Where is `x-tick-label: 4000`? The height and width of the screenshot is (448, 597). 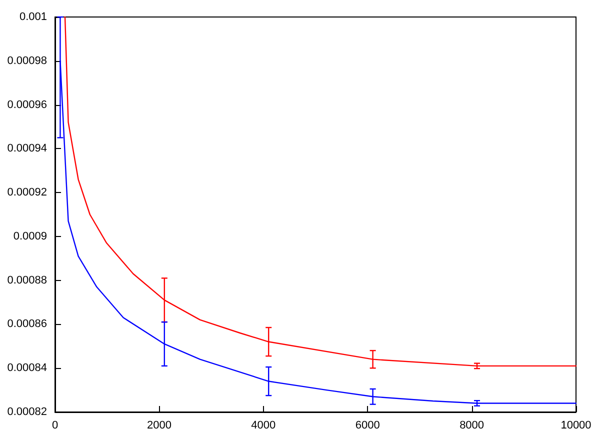
x-tick-label: 4000 is located at coordinates (263, 426).